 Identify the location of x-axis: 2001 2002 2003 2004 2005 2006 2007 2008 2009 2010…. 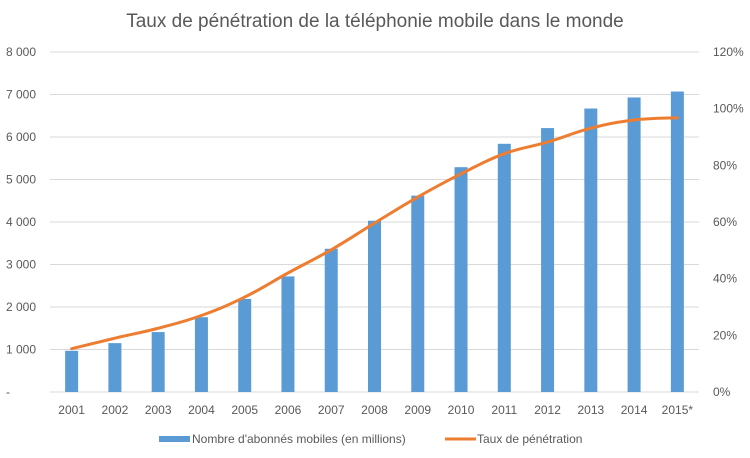
(375, 410).